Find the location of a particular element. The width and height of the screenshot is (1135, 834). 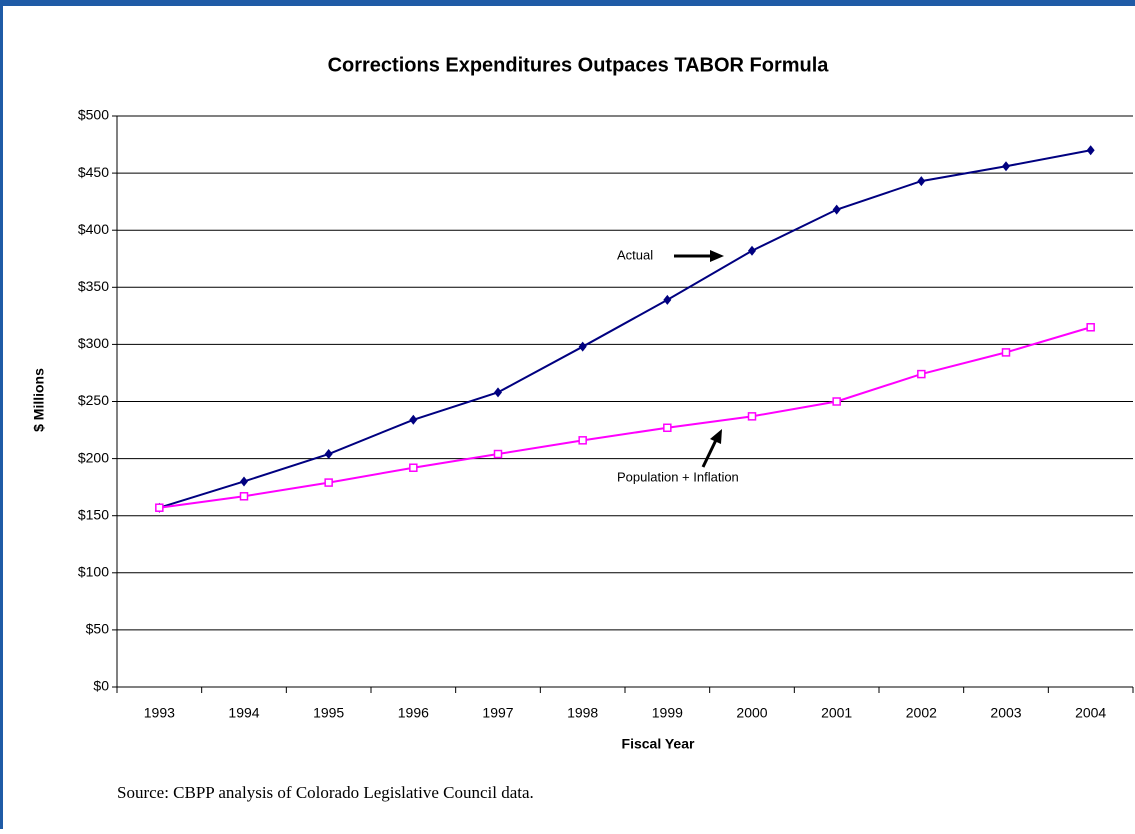

x-tick-label: 1999 is located at coordinates (667, 713).